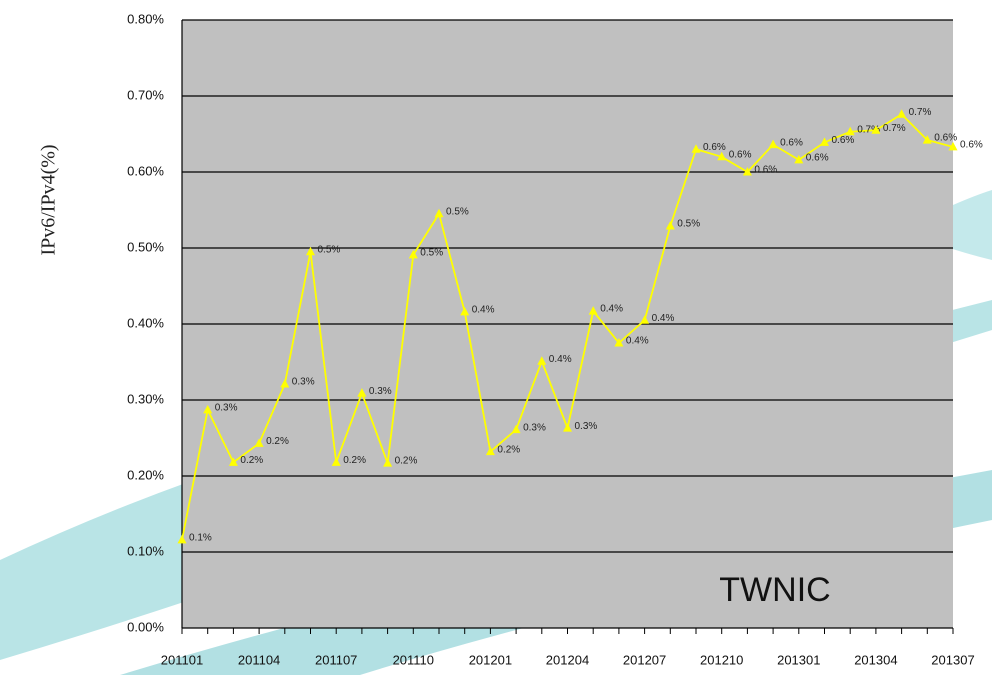 This screenshot has width=992, height=675. What do you see at coordinates (145, 550) in the screenshot?
I see `y-tick-label: 0.10%` at bounding box center [145, 550].